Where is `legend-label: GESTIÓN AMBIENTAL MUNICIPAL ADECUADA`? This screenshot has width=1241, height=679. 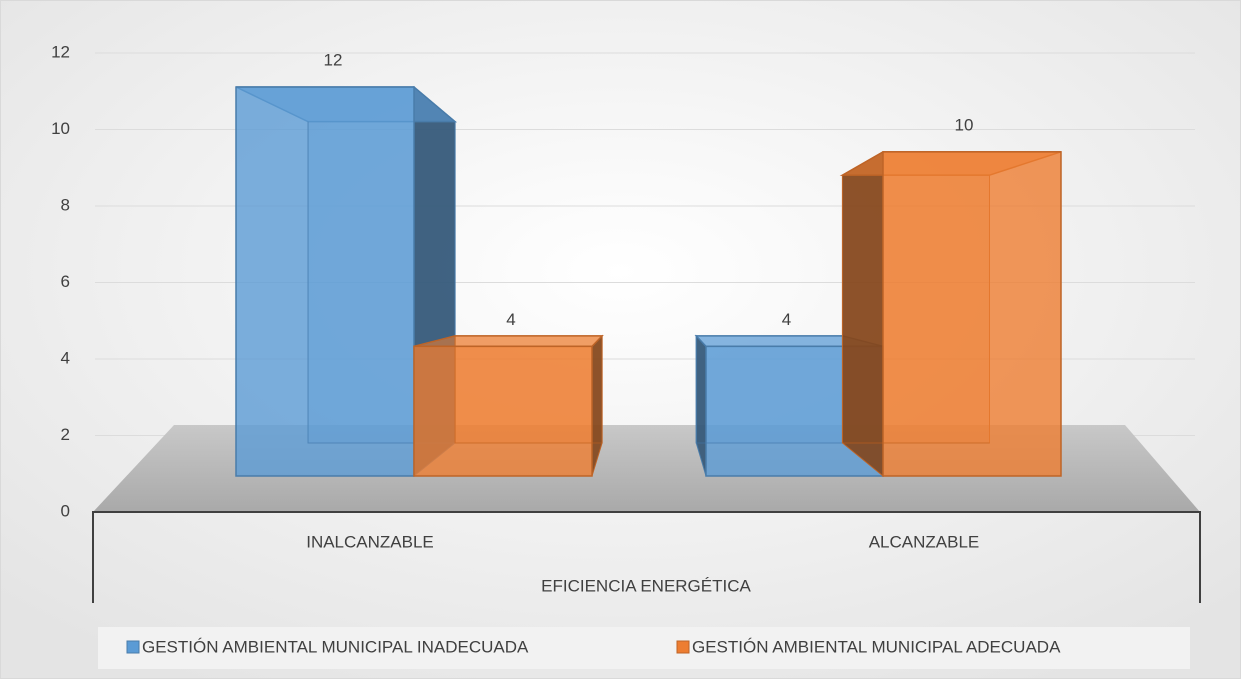
legend-label: GESTIÓN AMBIENTAL MUNICIPAL ADECUADA is located at coordinates (876, 646).